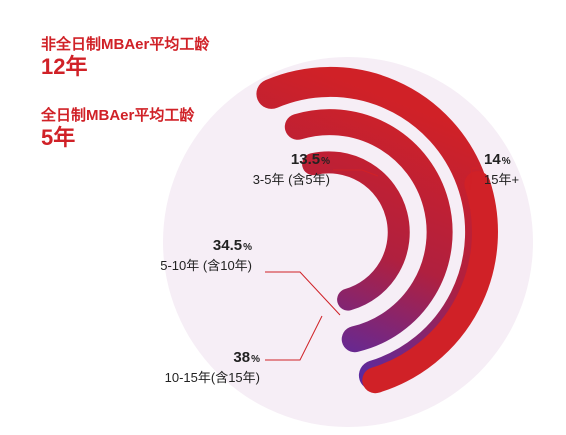 The image size is (566, 435). What do you see at coordinates (291, 170) in the screenshot?
I see `label-3-5-years: 13.5% 3-5年 (含5年)` at bounding box center [291, 170].